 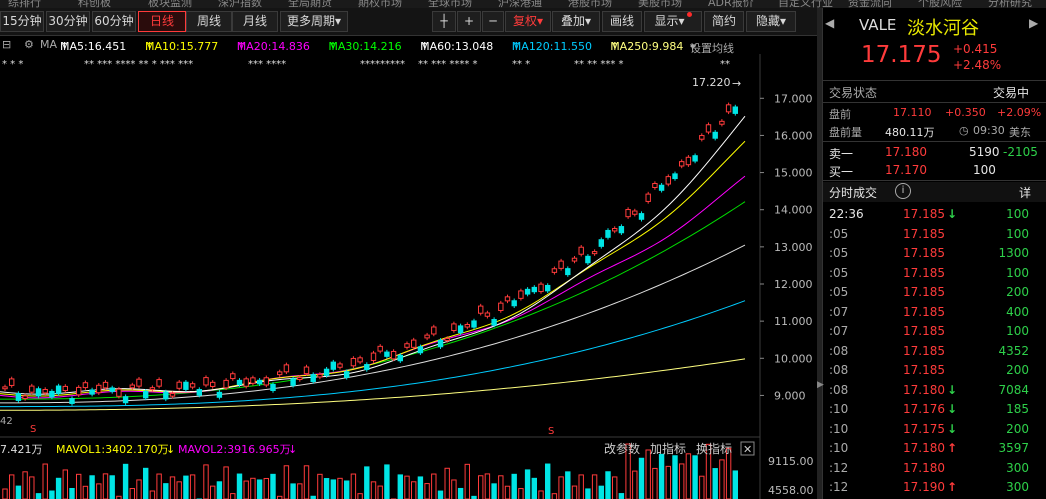 What do you see at coordinates (805, 4) in the screenshot?
I see `top-nav-item: 自定义行业` at bounding box center [805, 4].